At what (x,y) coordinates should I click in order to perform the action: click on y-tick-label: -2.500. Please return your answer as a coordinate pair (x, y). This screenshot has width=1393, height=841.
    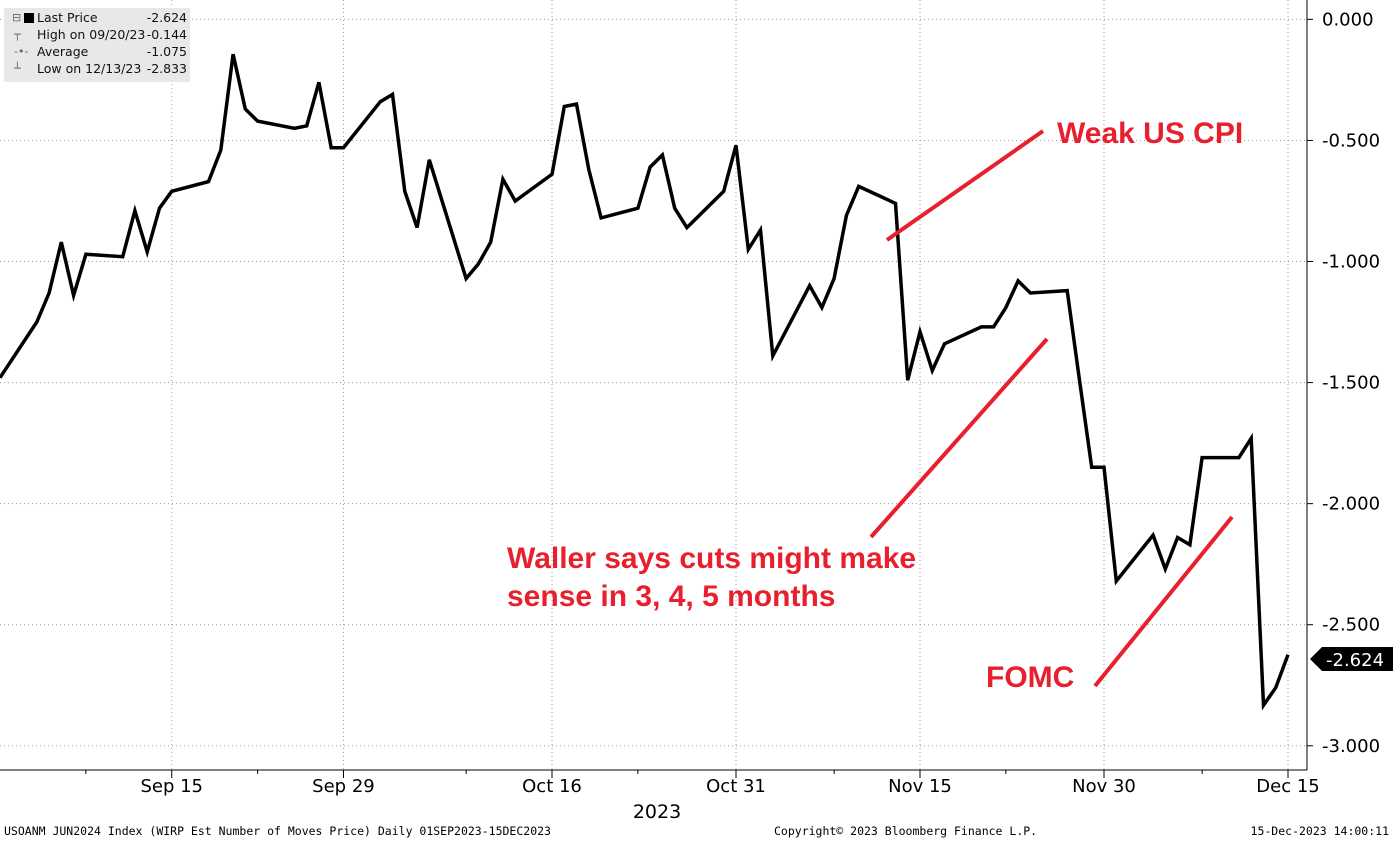
    Looking at the image, I should click on (1351, 625).